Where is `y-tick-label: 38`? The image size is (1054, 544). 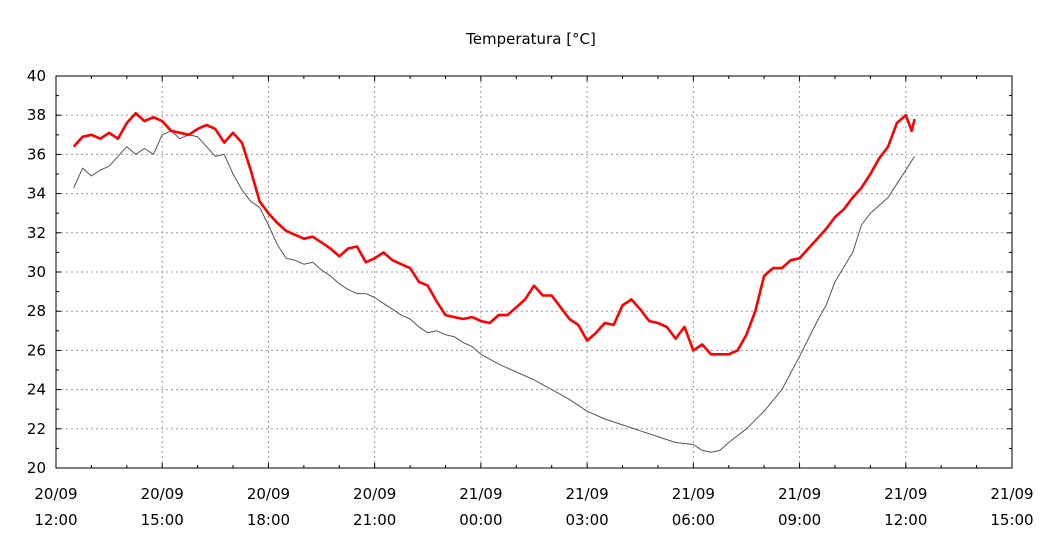
y-tick-label: 38 is located at coordinates (36, 115).